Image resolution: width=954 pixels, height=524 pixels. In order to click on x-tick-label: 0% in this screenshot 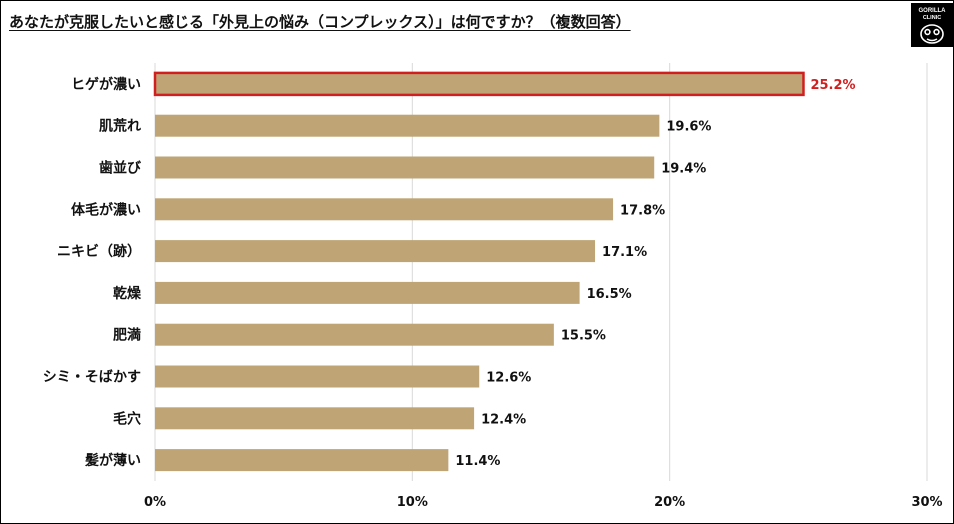, I will do `click(155, 502)`.